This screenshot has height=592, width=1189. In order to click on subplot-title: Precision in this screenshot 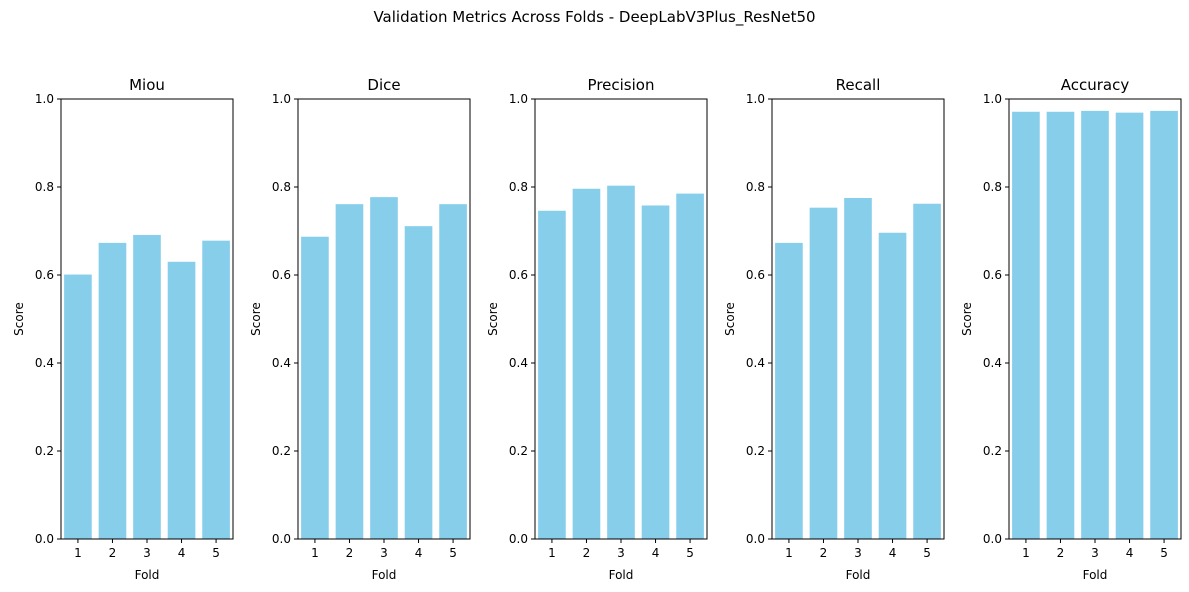, I will do `click(621, 85)`.